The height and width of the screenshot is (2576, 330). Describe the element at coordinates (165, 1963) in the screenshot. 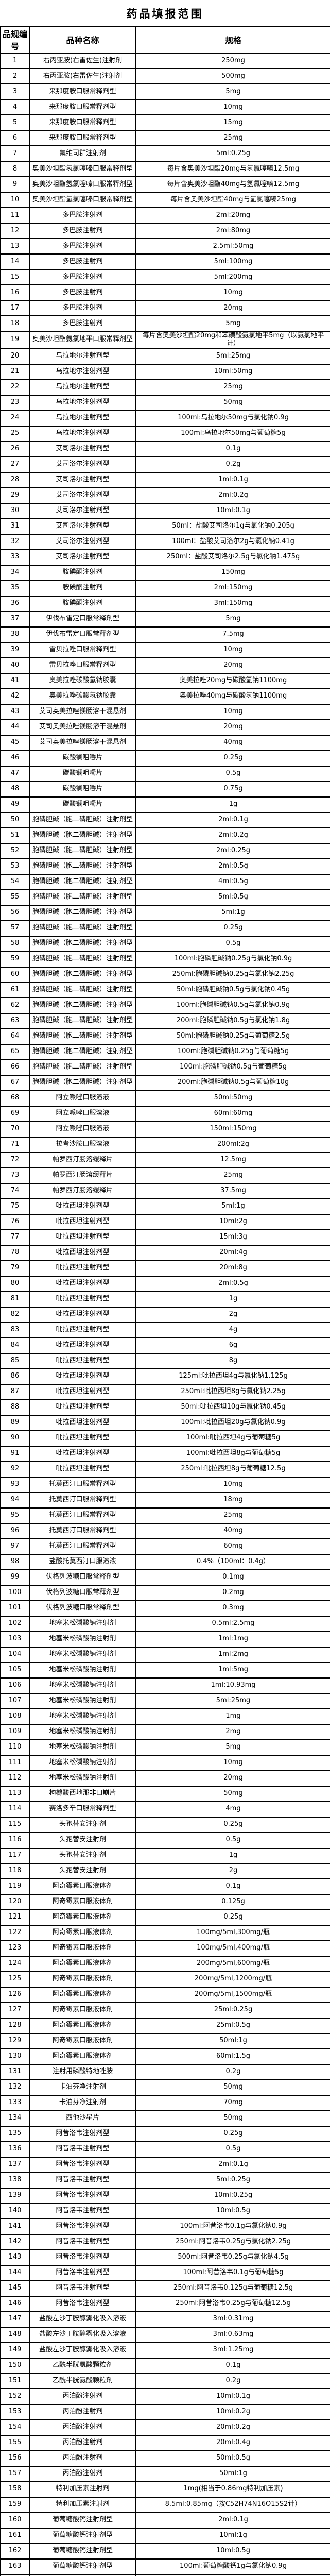

I see `table-row: 124 阿奇霉素口服液体剂 200mg/5ml,600mg/瓶` at that location.